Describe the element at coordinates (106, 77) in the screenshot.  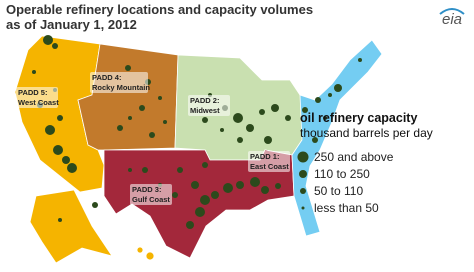
I see `region-label: PADD 4:` at that location.